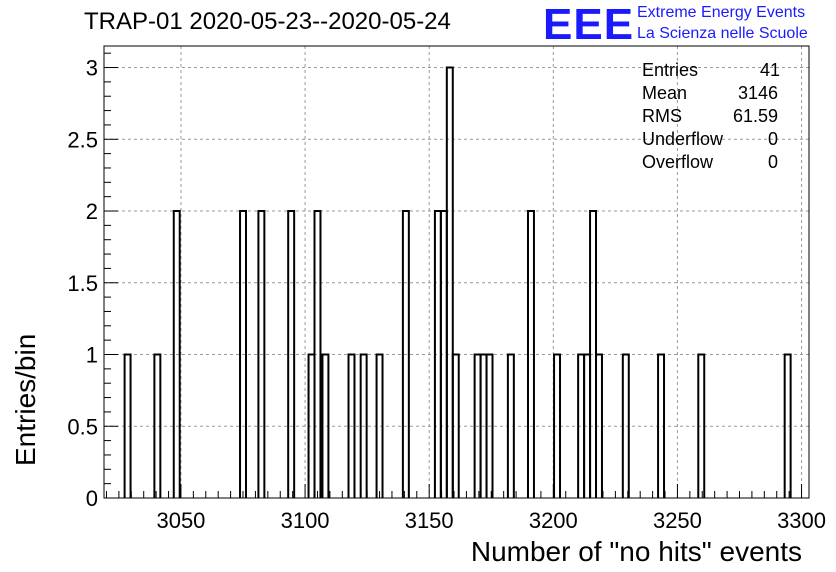 The height and width of the screenshot is (572, 836). I want to click on y-tick-label: 0.5, so click(82, 426).